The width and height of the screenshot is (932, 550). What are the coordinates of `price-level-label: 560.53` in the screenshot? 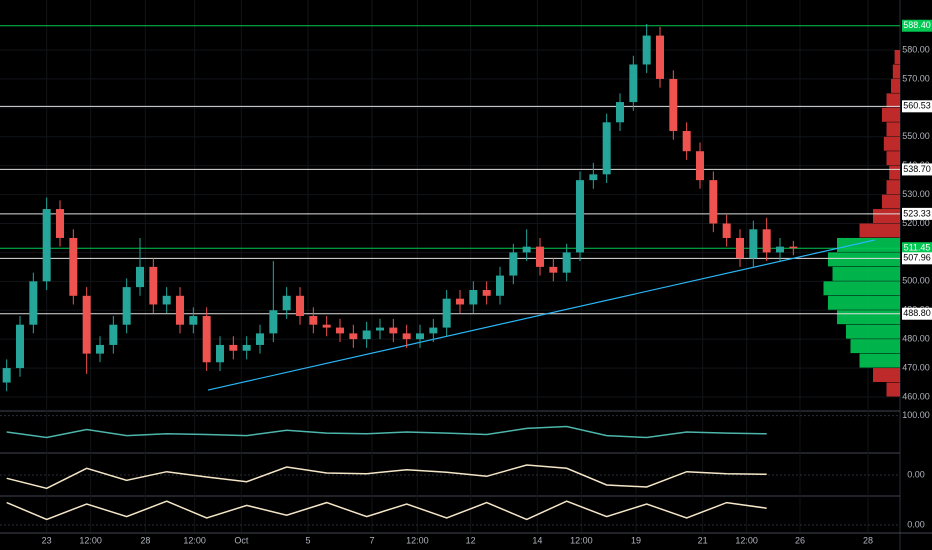 It's located at (917, 106).